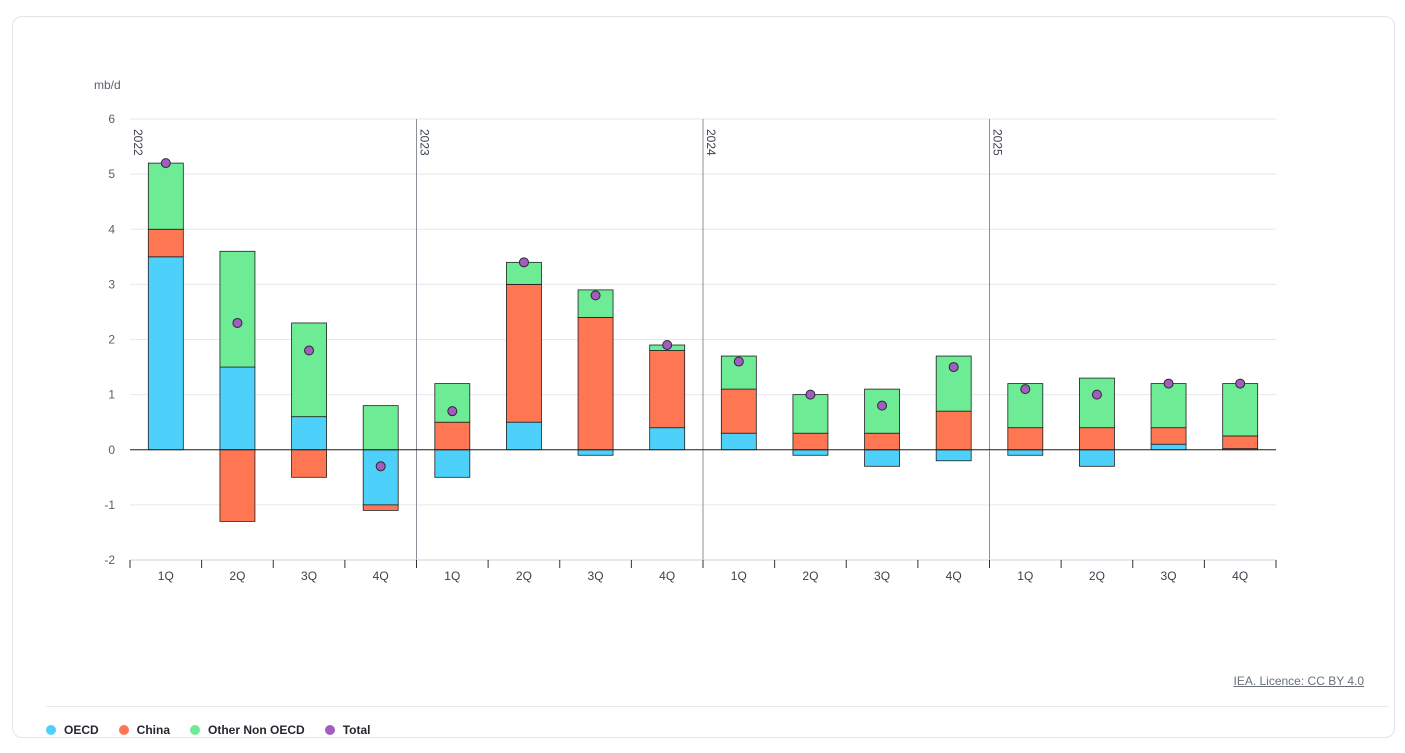  I want to click on year-label: 2025, so click(998, 142).